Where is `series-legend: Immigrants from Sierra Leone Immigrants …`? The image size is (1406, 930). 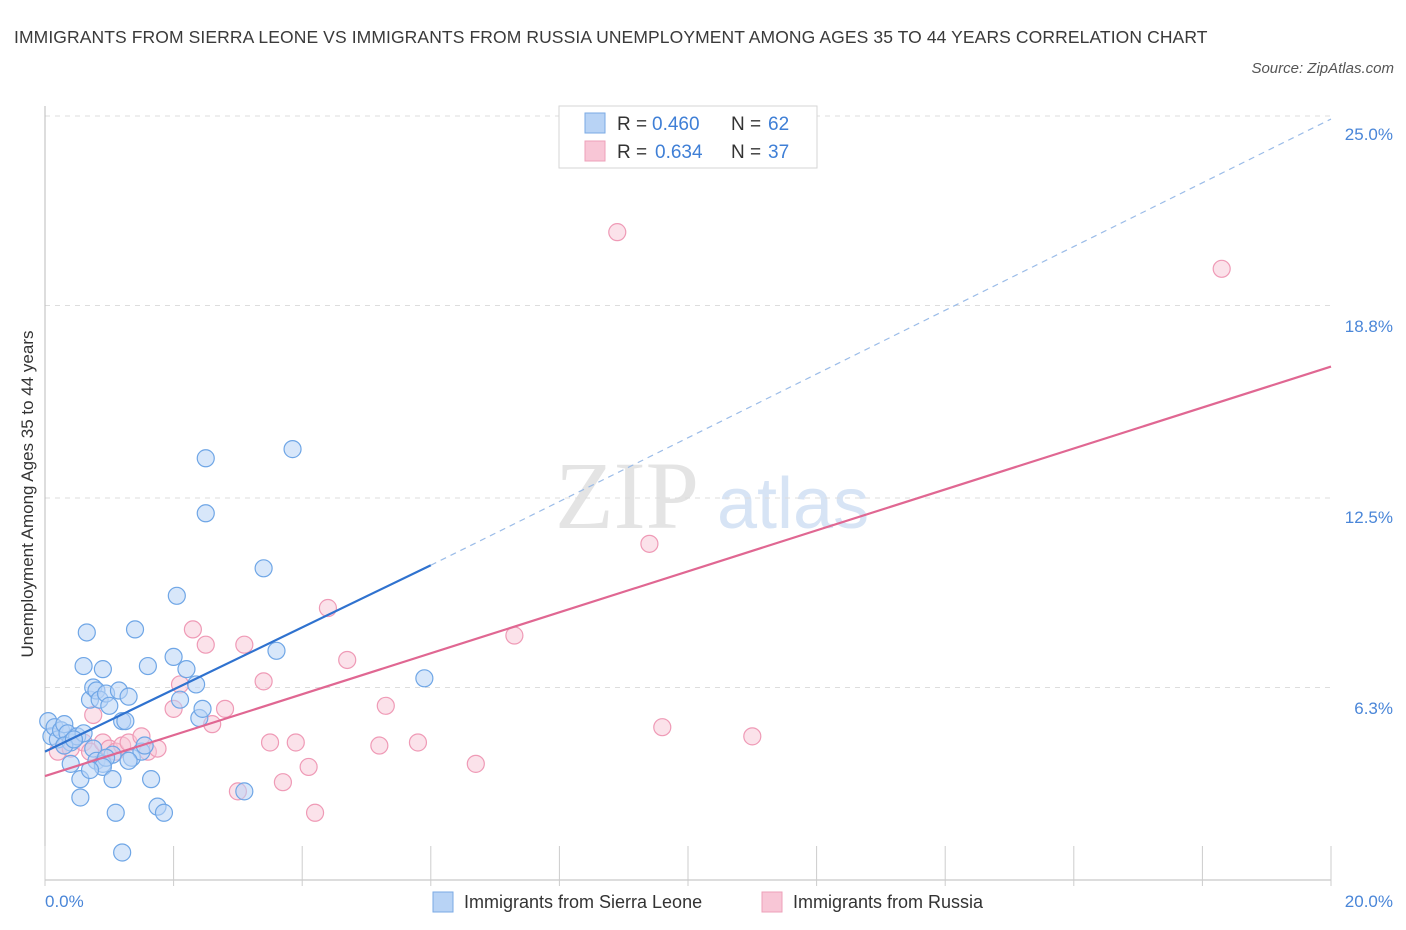 series-legend: Immigrants from Sierra Leone Immigrants … is located at coordinates (708, 902).